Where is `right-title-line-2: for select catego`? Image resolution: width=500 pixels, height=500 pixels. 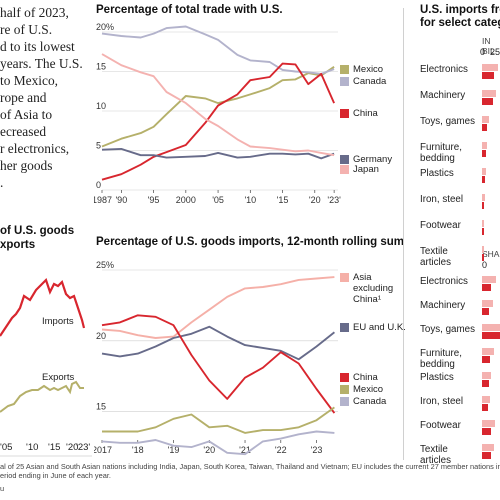
right-title-line-2: for select catego is located at coordinates (460, 23).